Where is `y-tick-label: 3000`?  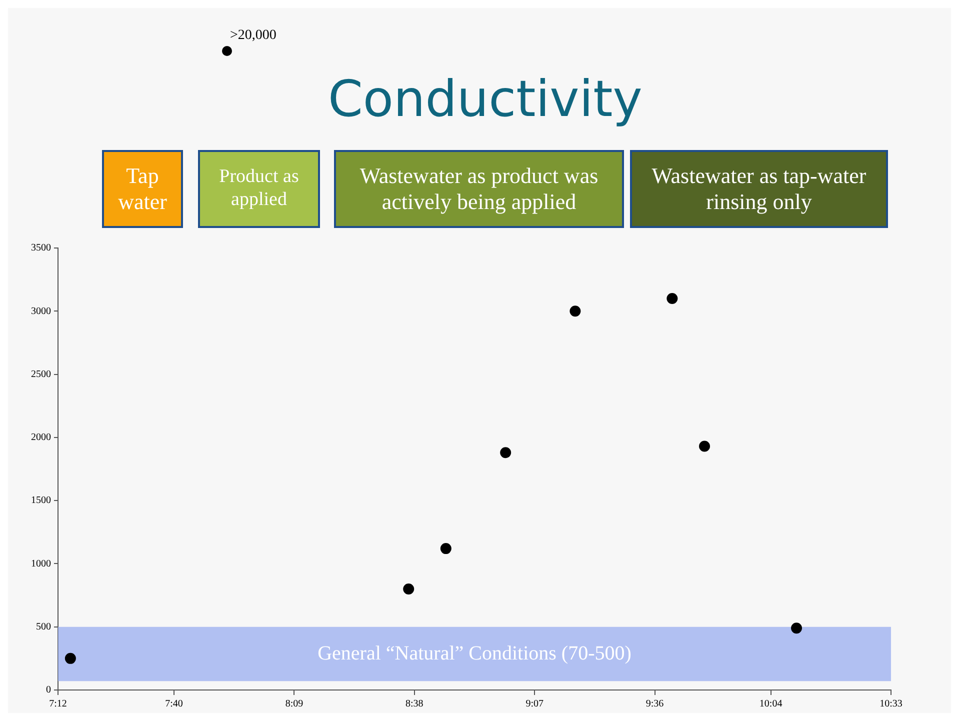
y-tick-label: 3000 is located at coordinates (41, 311).